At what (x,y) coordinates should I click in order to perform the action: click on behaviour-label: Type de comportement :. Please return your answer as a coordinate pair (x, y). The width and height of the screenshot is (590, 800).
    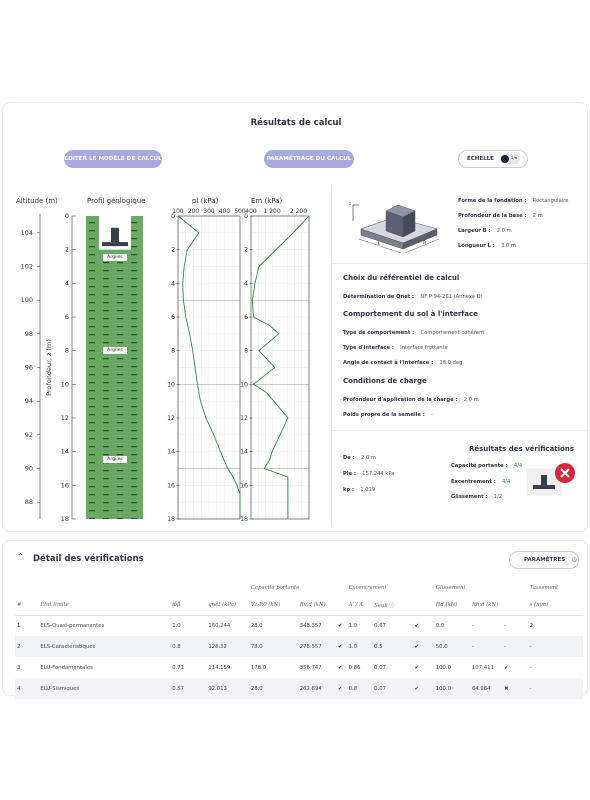
    Looking at the image, I should click on (379, 333).